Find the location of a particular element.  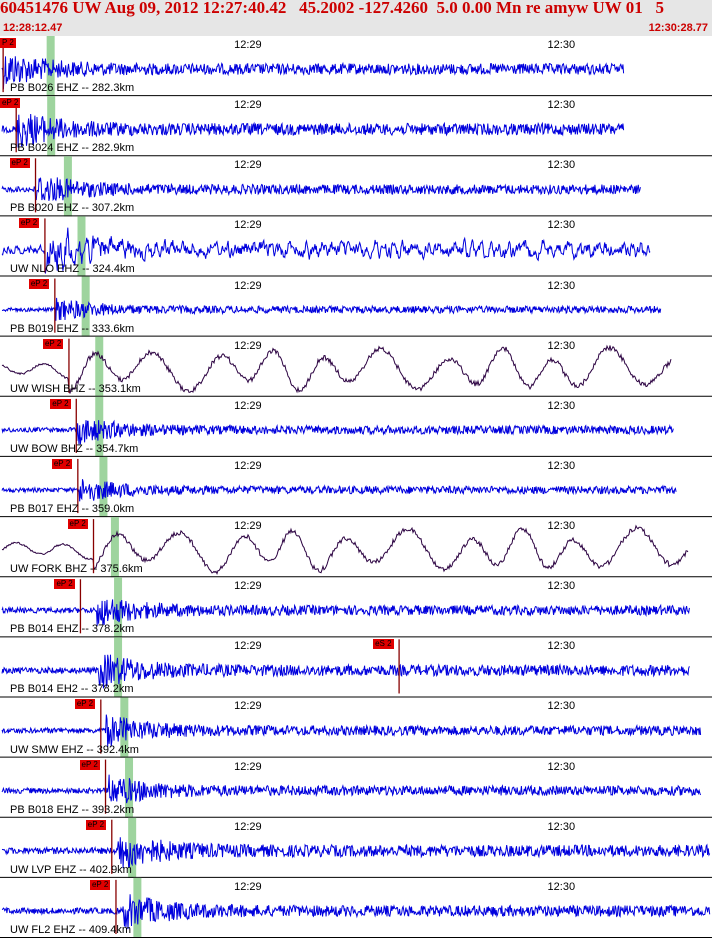

station-label: PB B014 EHZ -- 378.2km is located at coordinates (72, 629).